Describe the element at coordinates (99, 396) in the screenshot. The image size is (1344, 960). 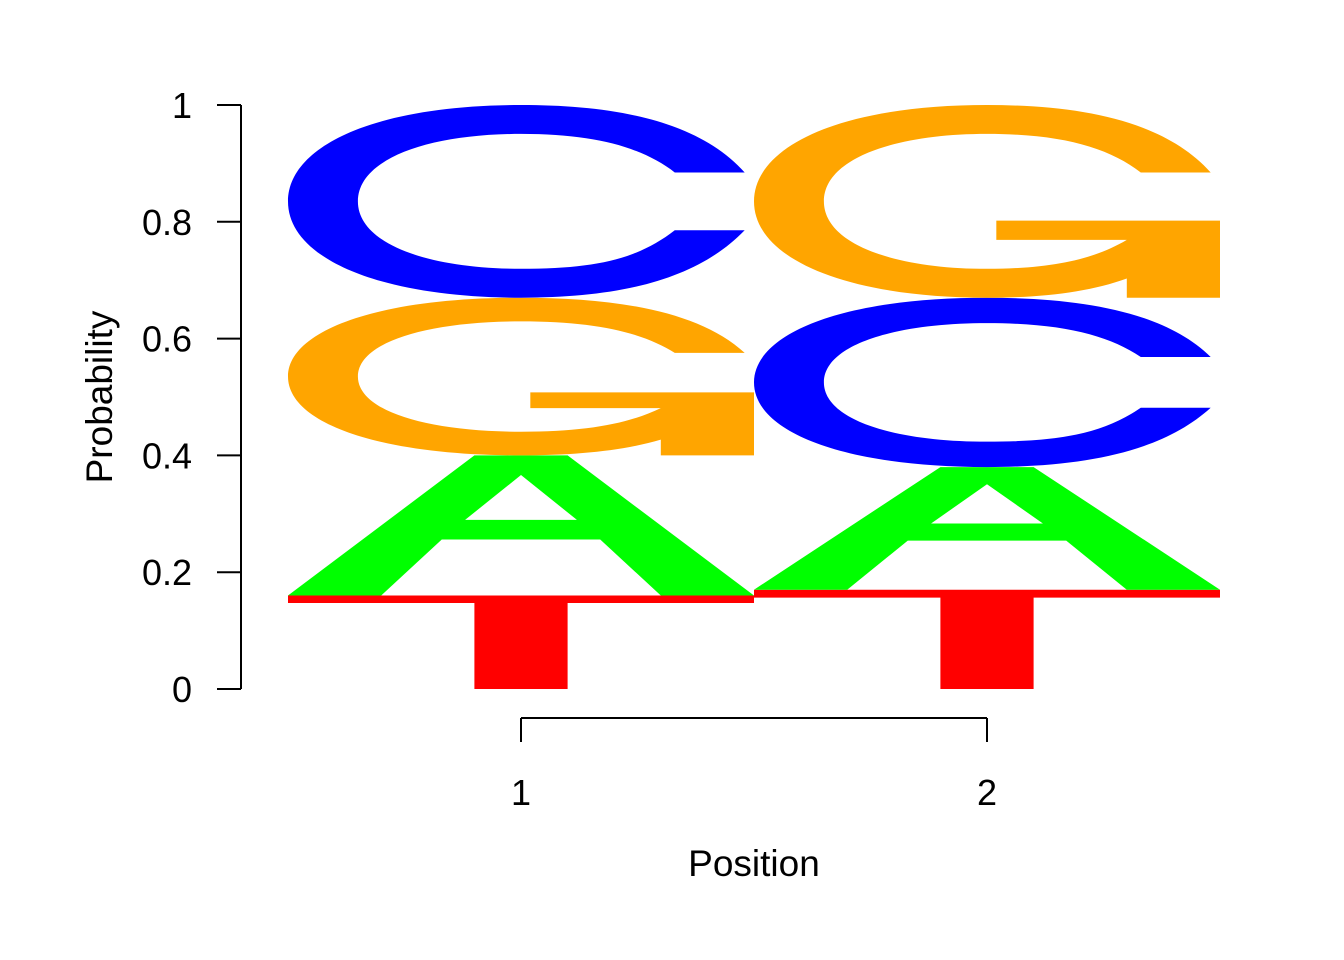
I see `y-axis-title: Probability` at that location.